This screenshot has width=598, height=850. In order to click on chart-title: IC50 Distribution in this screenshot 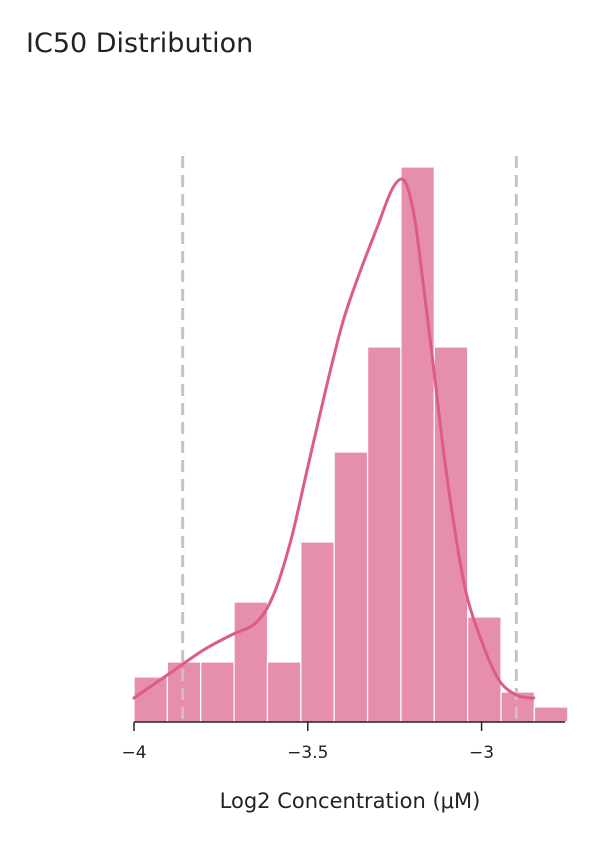, I will do `click(140, 43)`.